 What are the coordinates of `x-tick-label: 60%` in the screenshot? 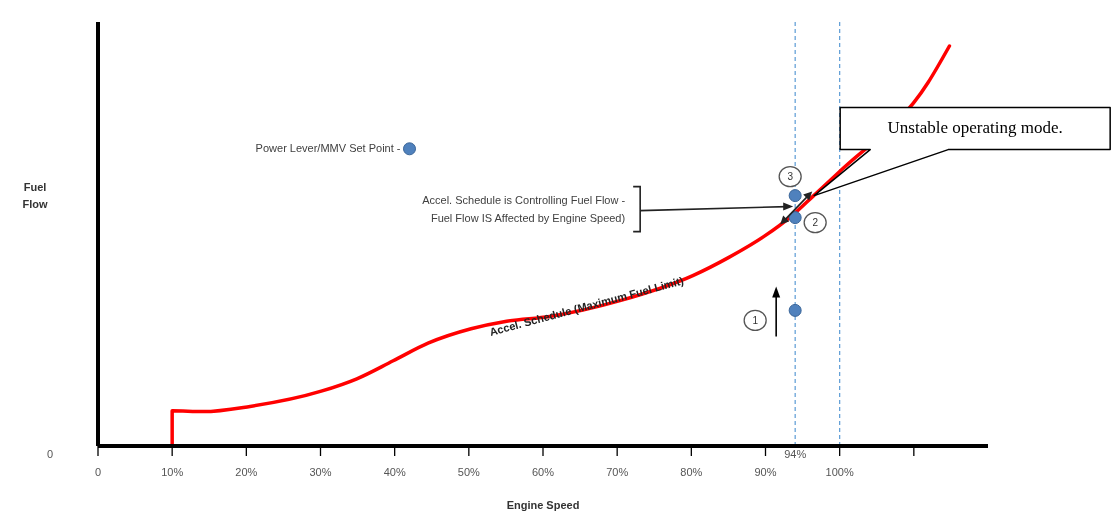 It's located at (543, 471).